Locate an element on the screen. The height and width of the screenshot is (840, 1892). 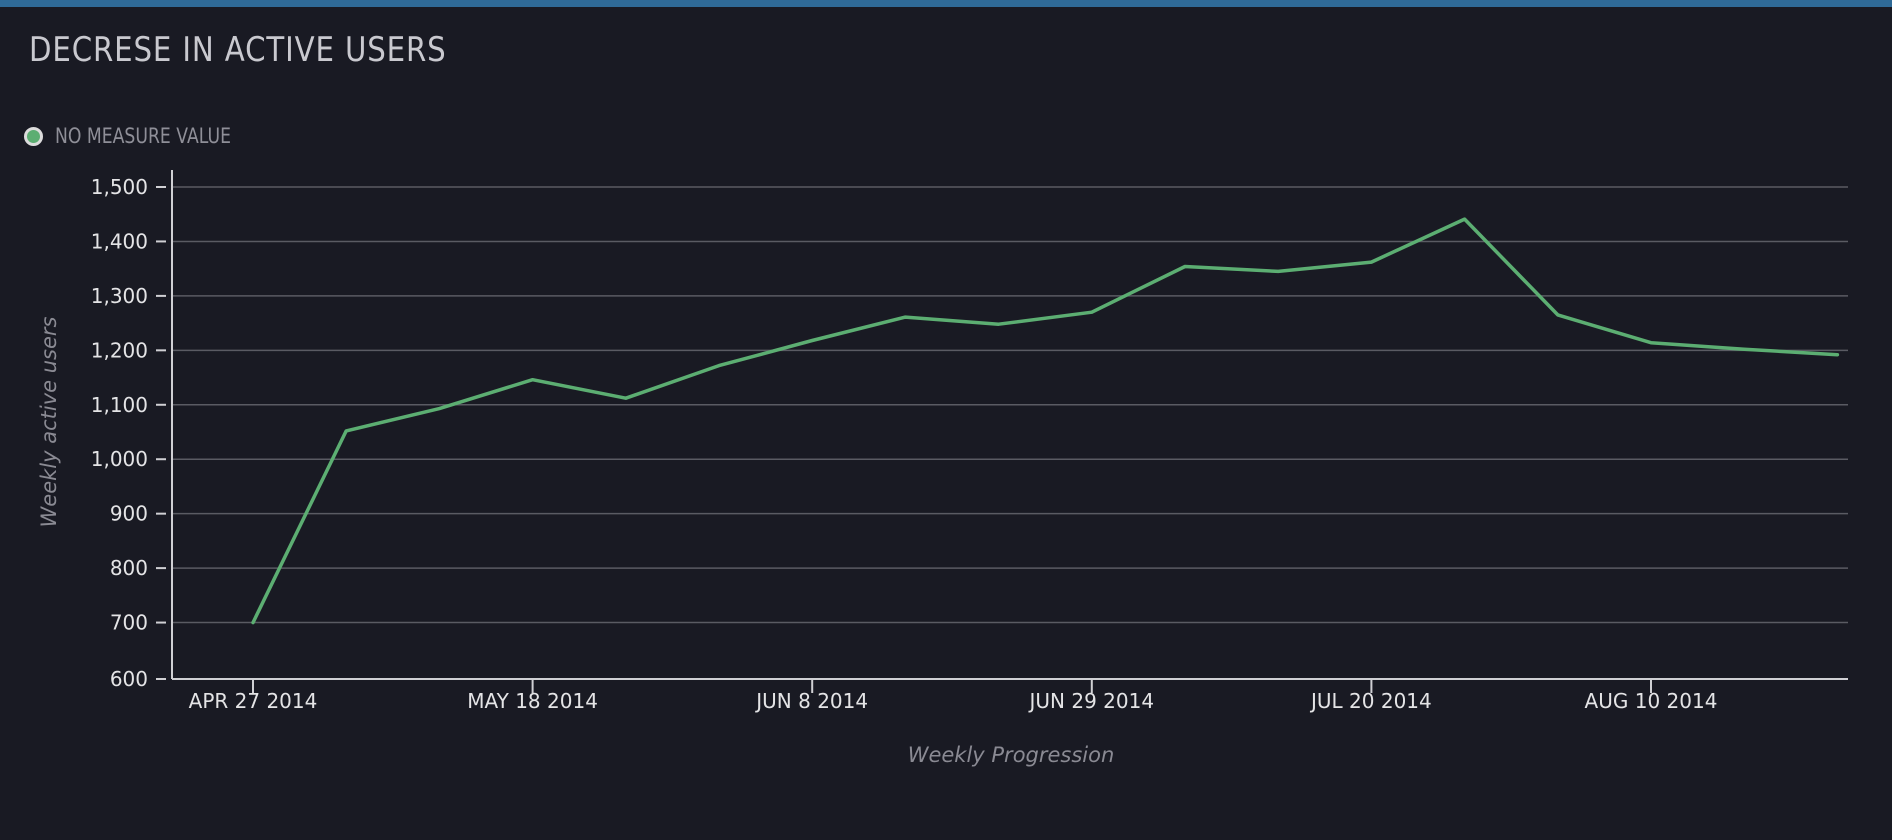
x-tick-label: MAY 18 2014 is located at coordinates (532, 701).